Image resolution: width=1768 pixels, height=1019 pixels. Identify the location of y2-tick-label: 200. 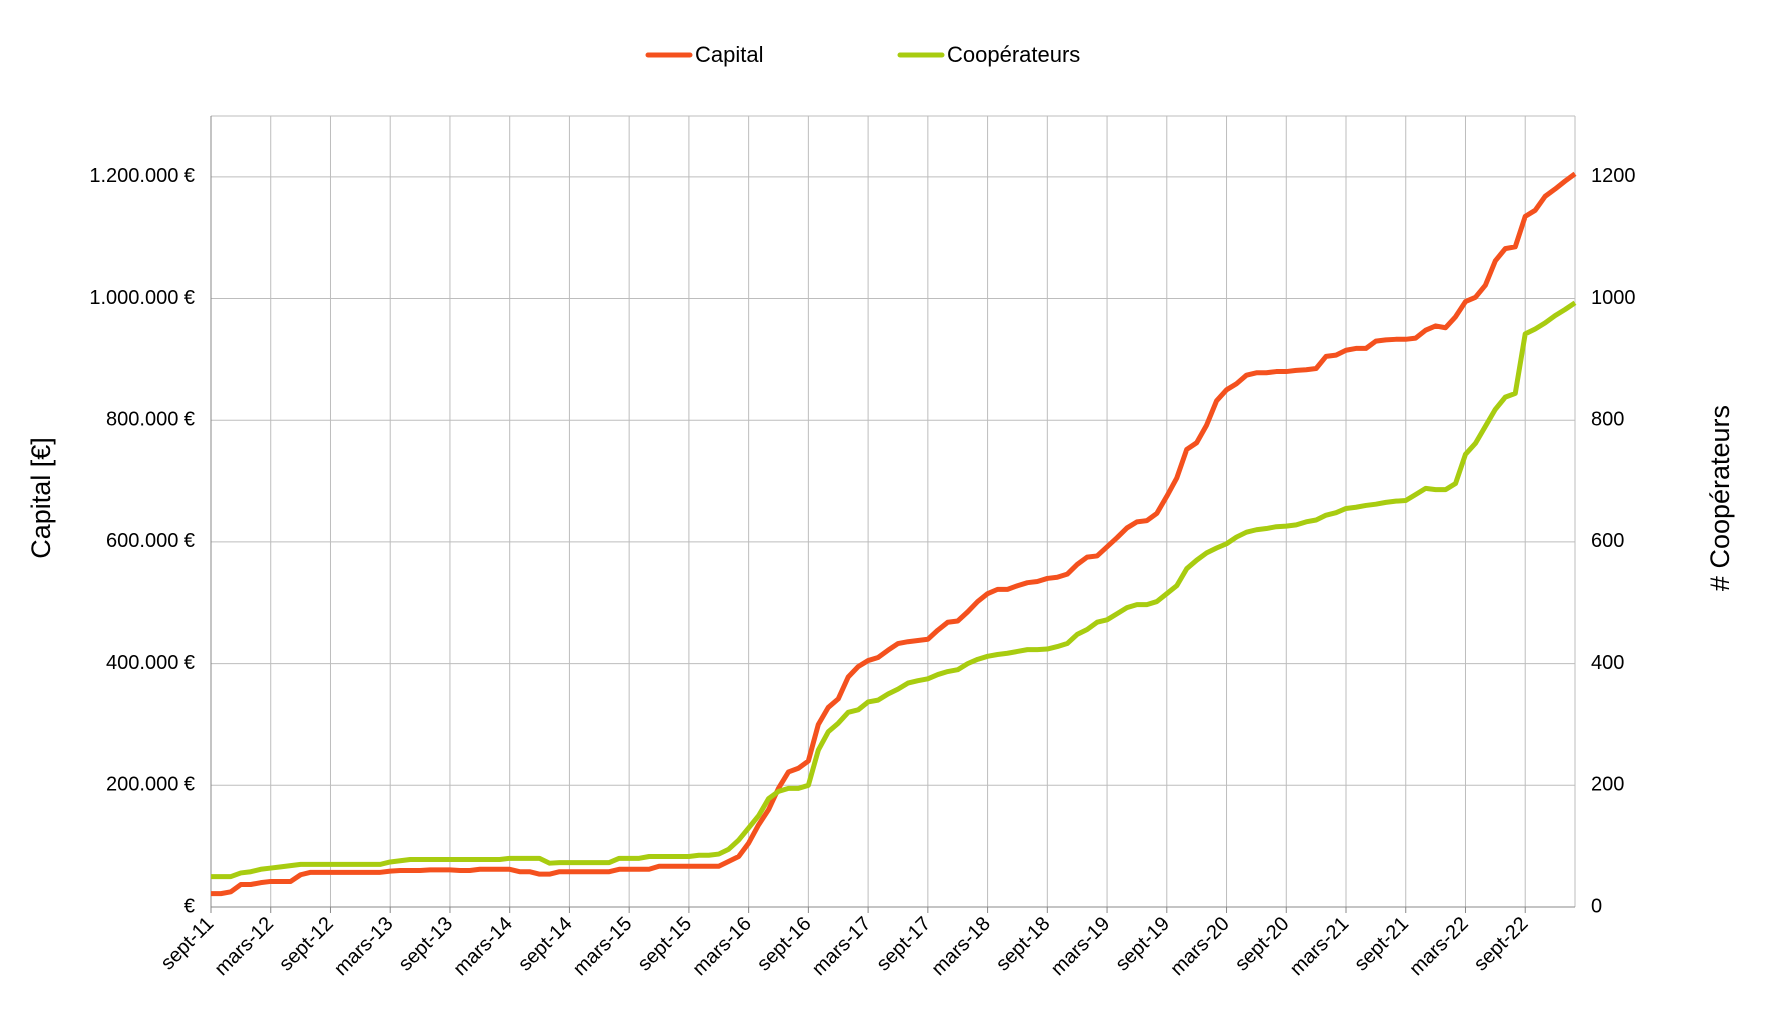
(1607, 785).